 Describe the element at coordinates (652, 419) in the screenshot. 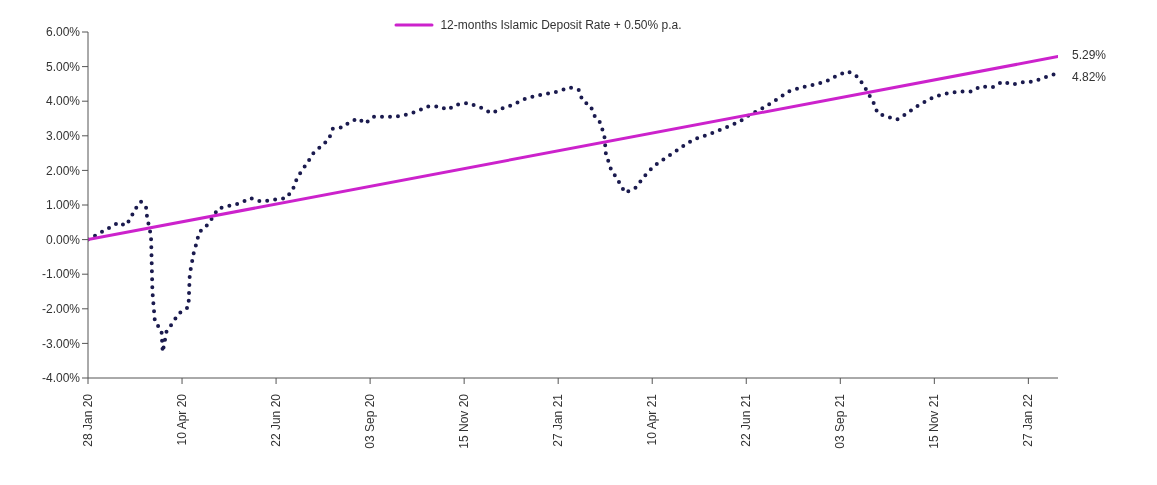

I see `x-tick-label: 10 Apr 21` at that location.